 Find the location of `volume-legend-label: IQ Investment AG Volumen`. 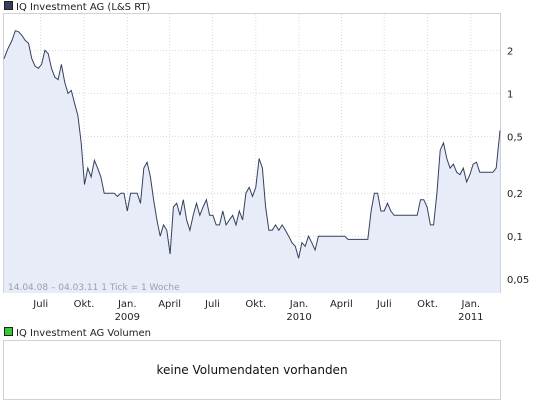

volume-legend-label: IQ Investment AG Volumen is located at coordinates (83, 333).